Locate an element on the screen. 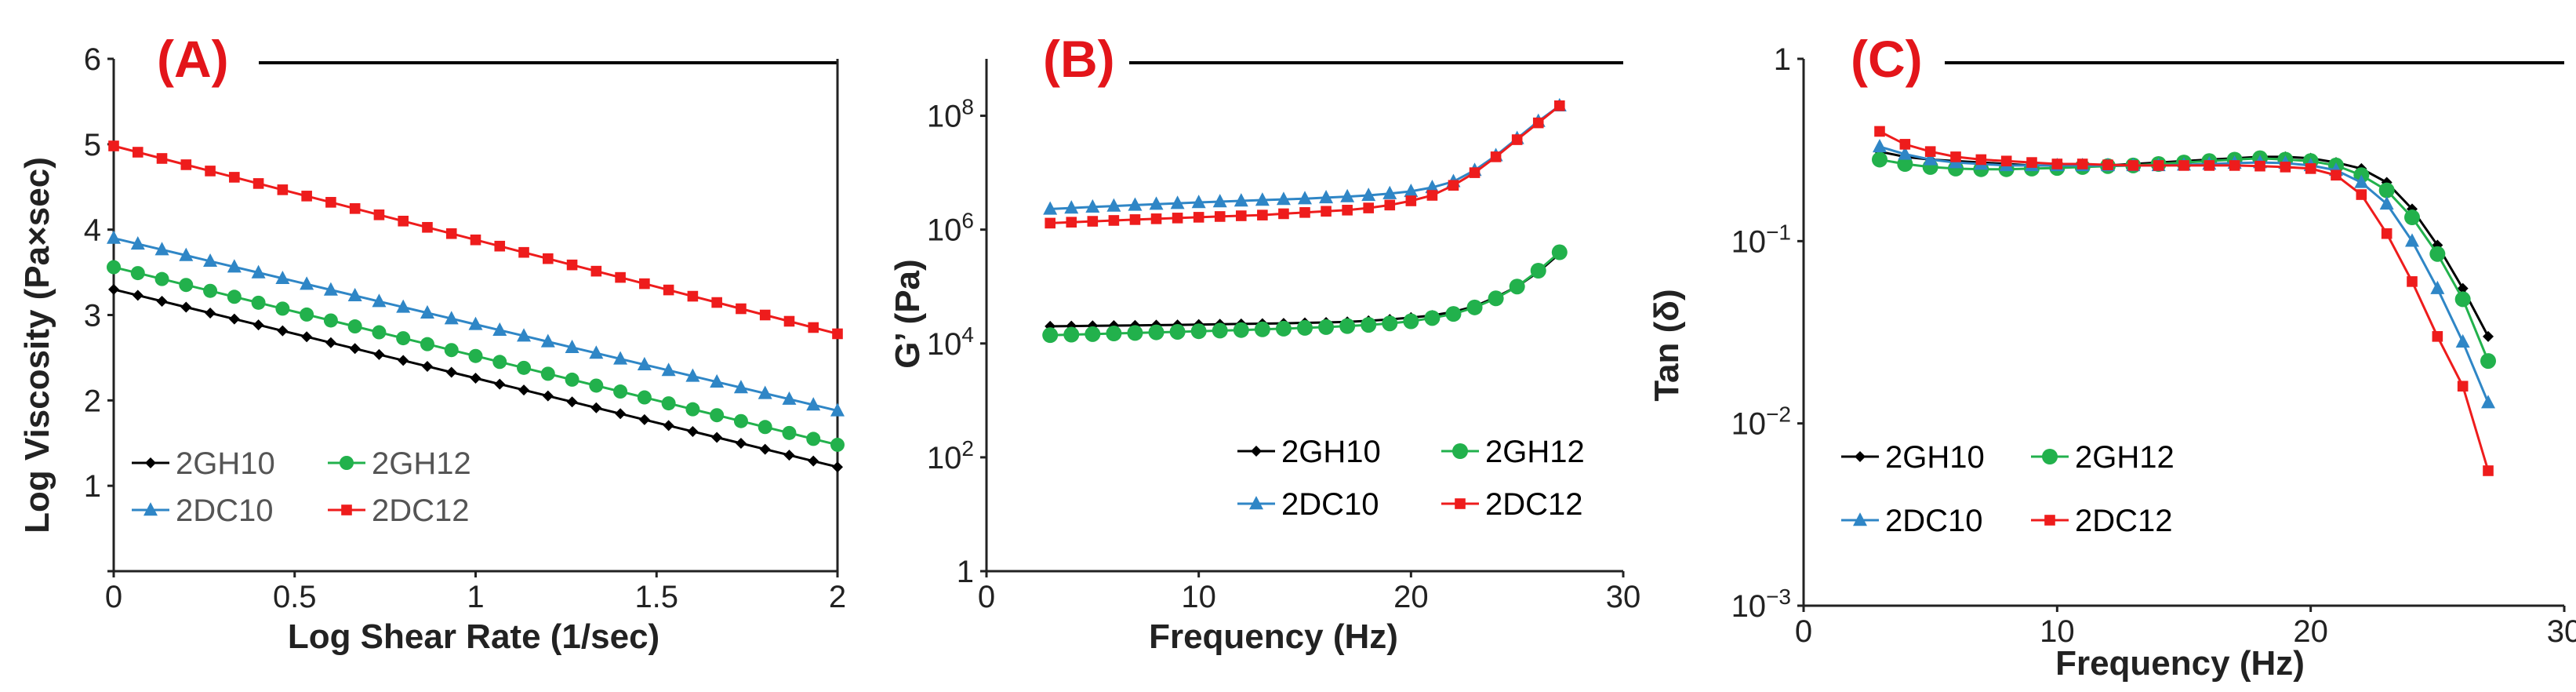 This screenshot has height=692, width=2576. panel-a-x-tick-label: 1 is located at coordinates (475, 597).